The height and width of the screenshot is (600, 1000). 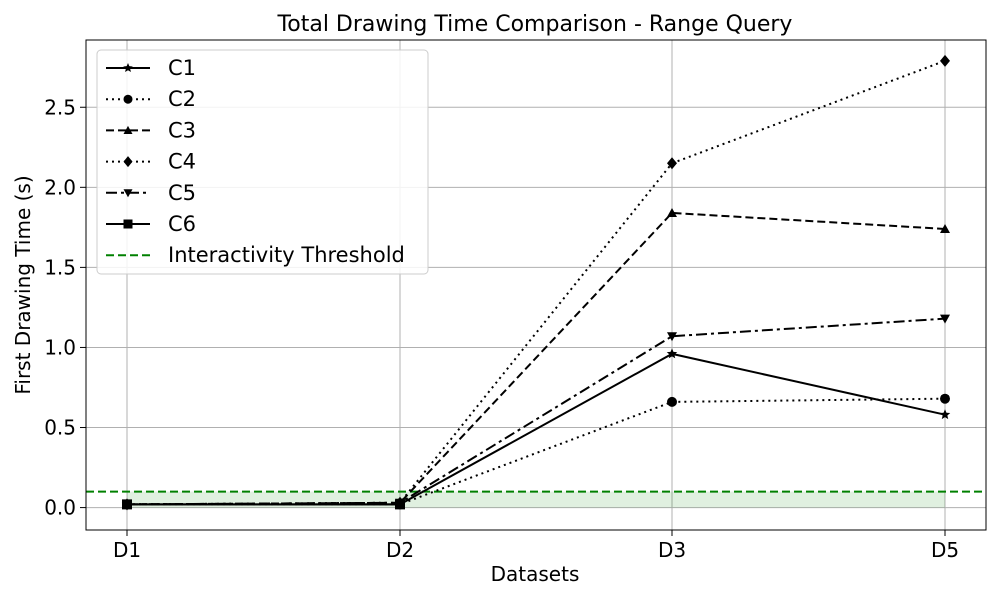 I want to click on y-tick-label: 1.5, so click(x=60, y=267).